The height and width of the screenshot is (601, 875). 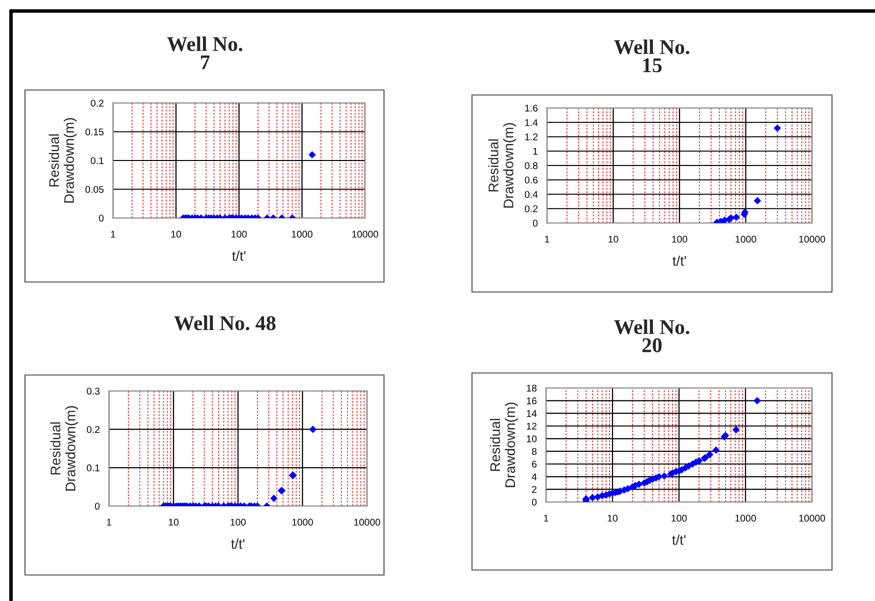 I want to click on y-tick-label: 1.6, so click(x=531, y=108).